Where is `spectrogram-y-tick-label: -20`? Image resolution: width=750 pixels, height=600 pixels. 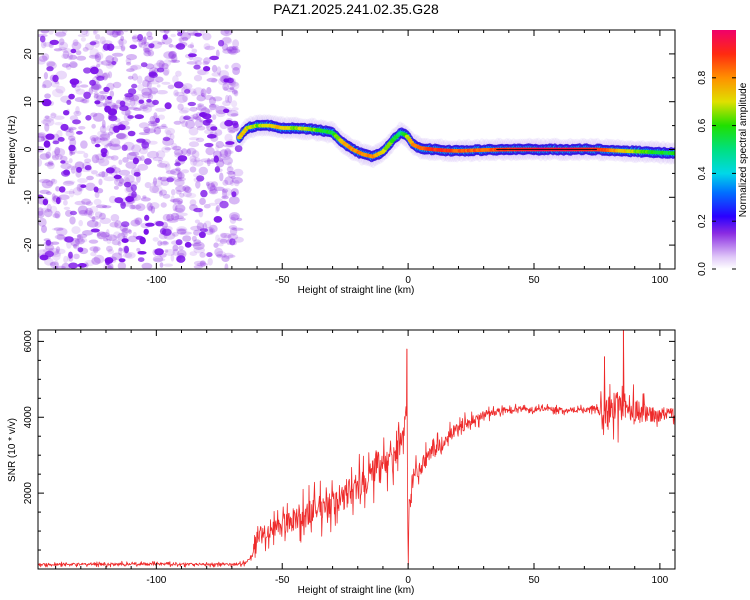 spectrogram-y-tick-label: -20 is located at coordinates (28, 244).